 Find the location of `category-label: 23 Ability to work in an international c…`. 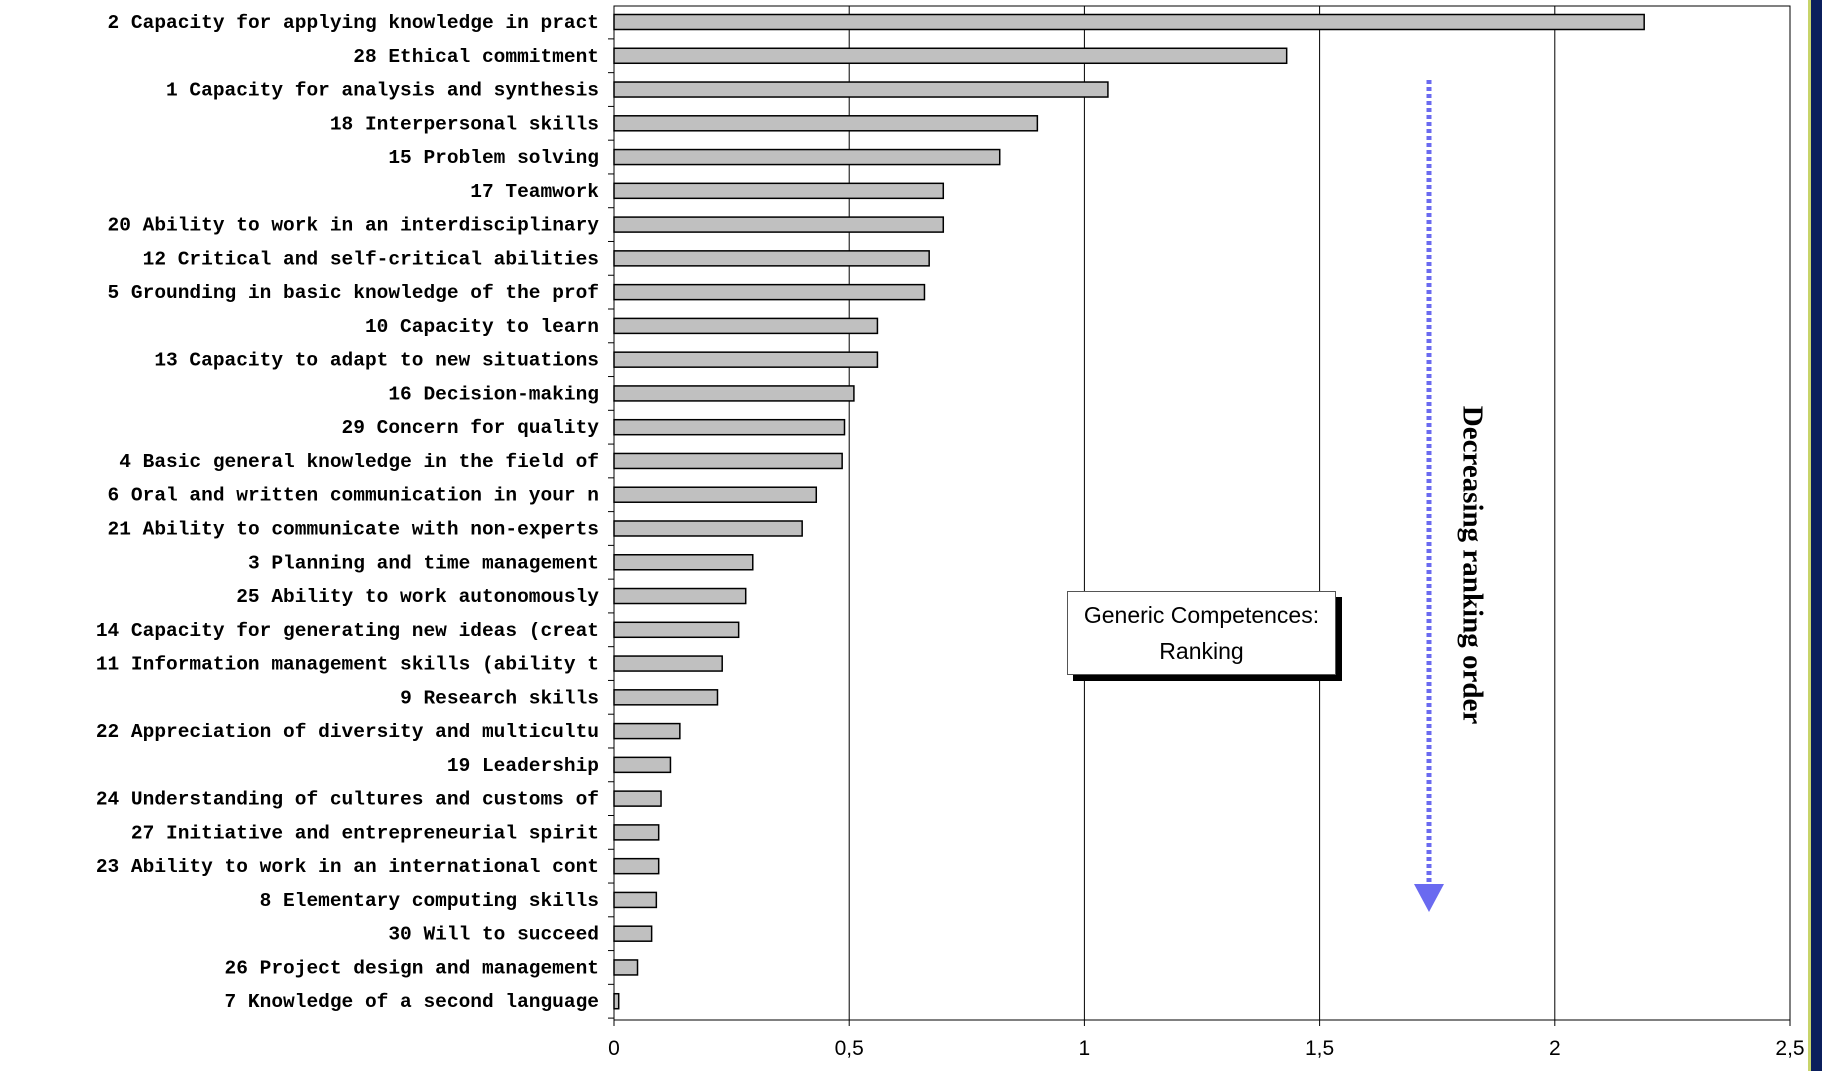

category-label: 23 Ability to work in an international c… is located at coordinates (347, 867).